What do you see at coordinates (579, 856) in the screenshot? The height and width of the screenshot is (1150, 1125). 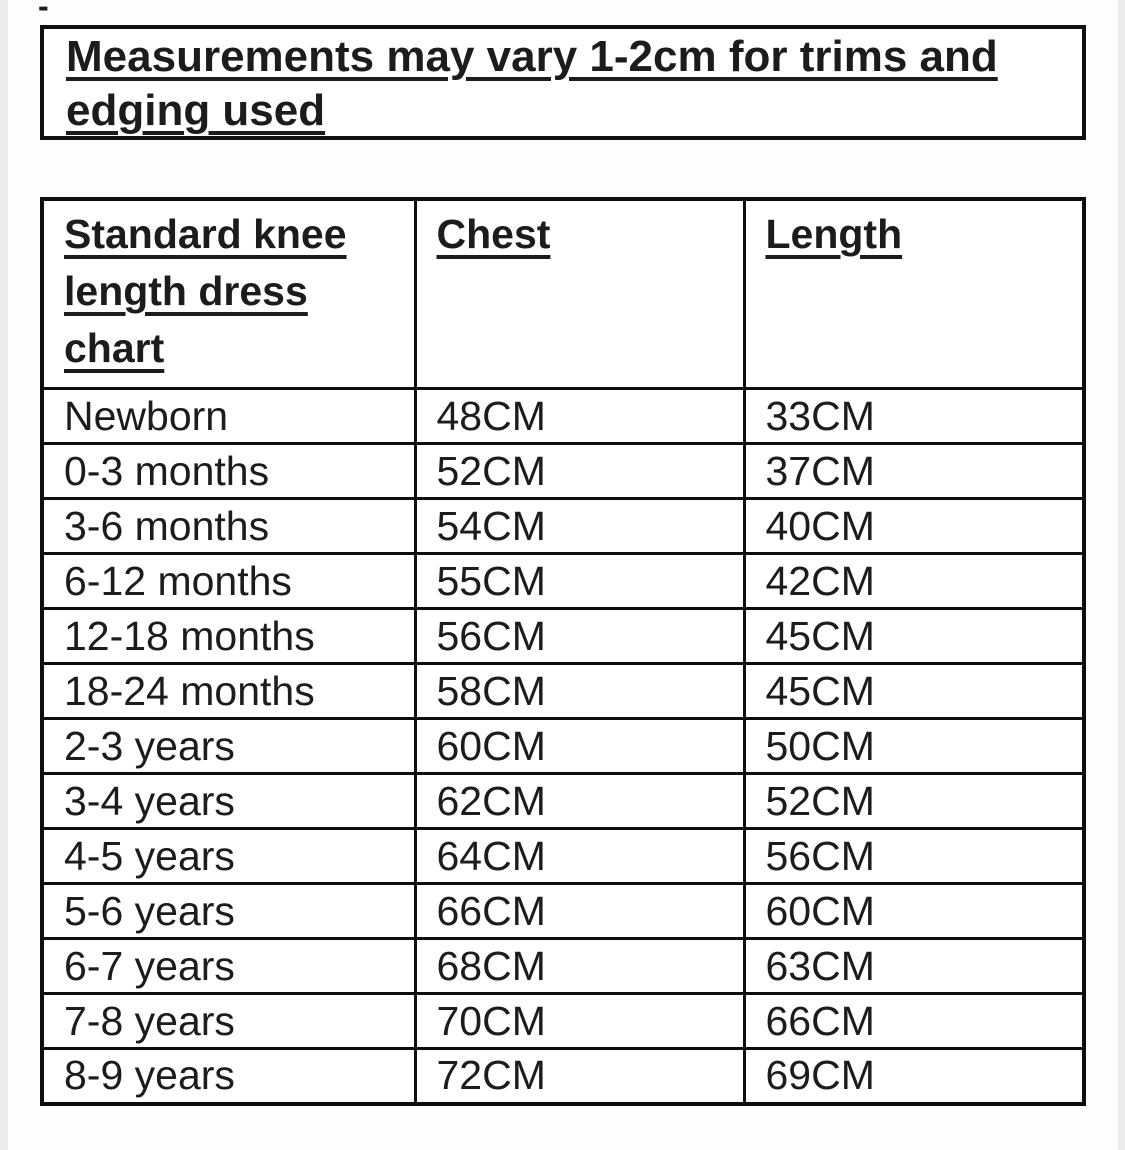 I see `chest-cell: 64CM` at bounding box center [579, 856].